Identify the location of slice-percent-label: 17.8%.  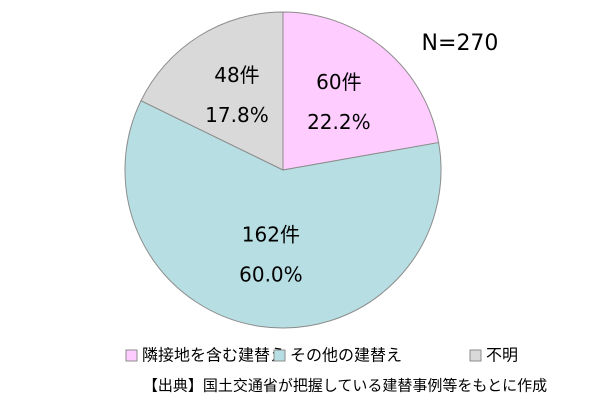
(237, 115).